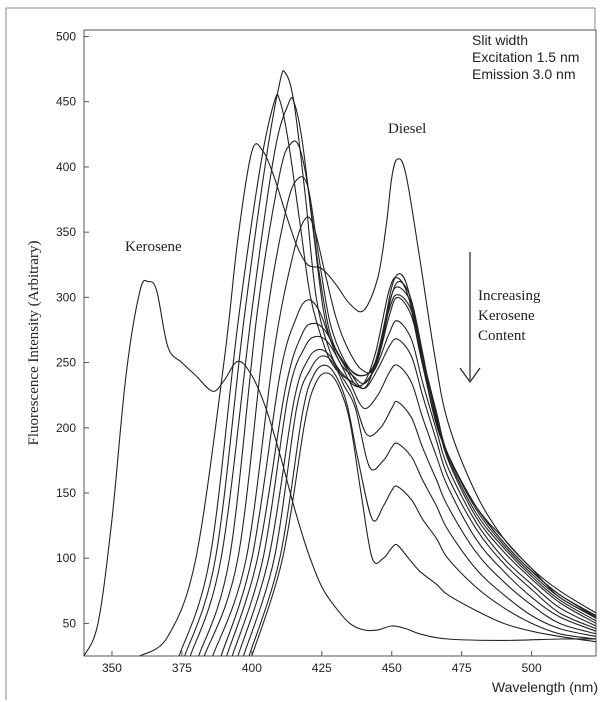  I want to click on diesel-label: Diesel, so click(407, 129).